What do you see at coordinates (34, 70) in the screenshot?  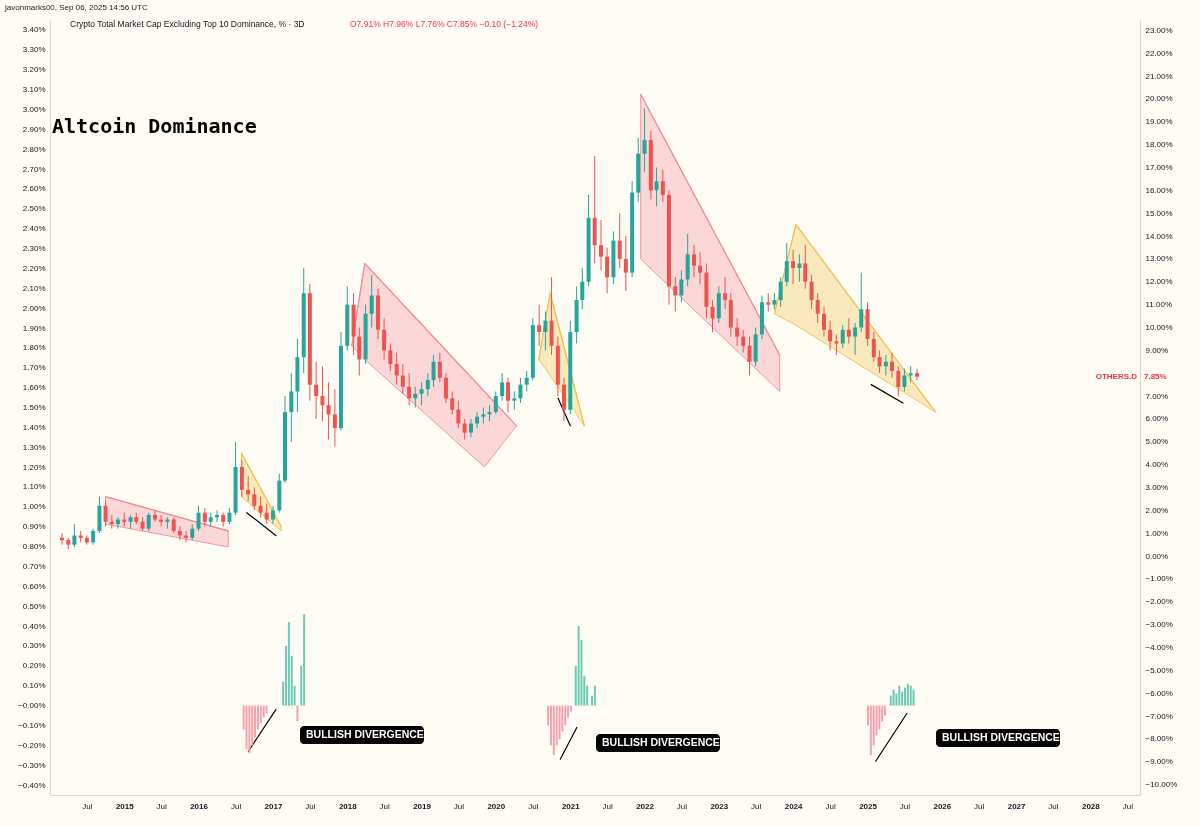 I see `y-tick-label: 3.20%` at bounding box center [34, 70].